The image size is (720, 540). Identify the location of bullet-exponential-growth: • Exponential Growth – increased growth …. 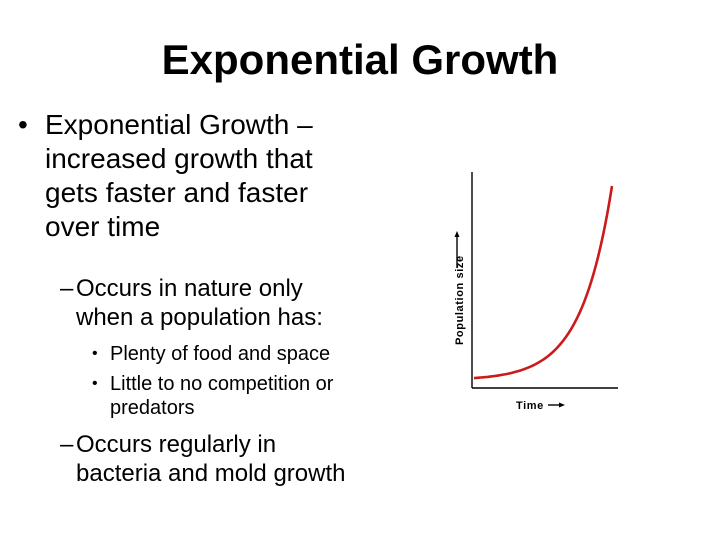
(223, 176).